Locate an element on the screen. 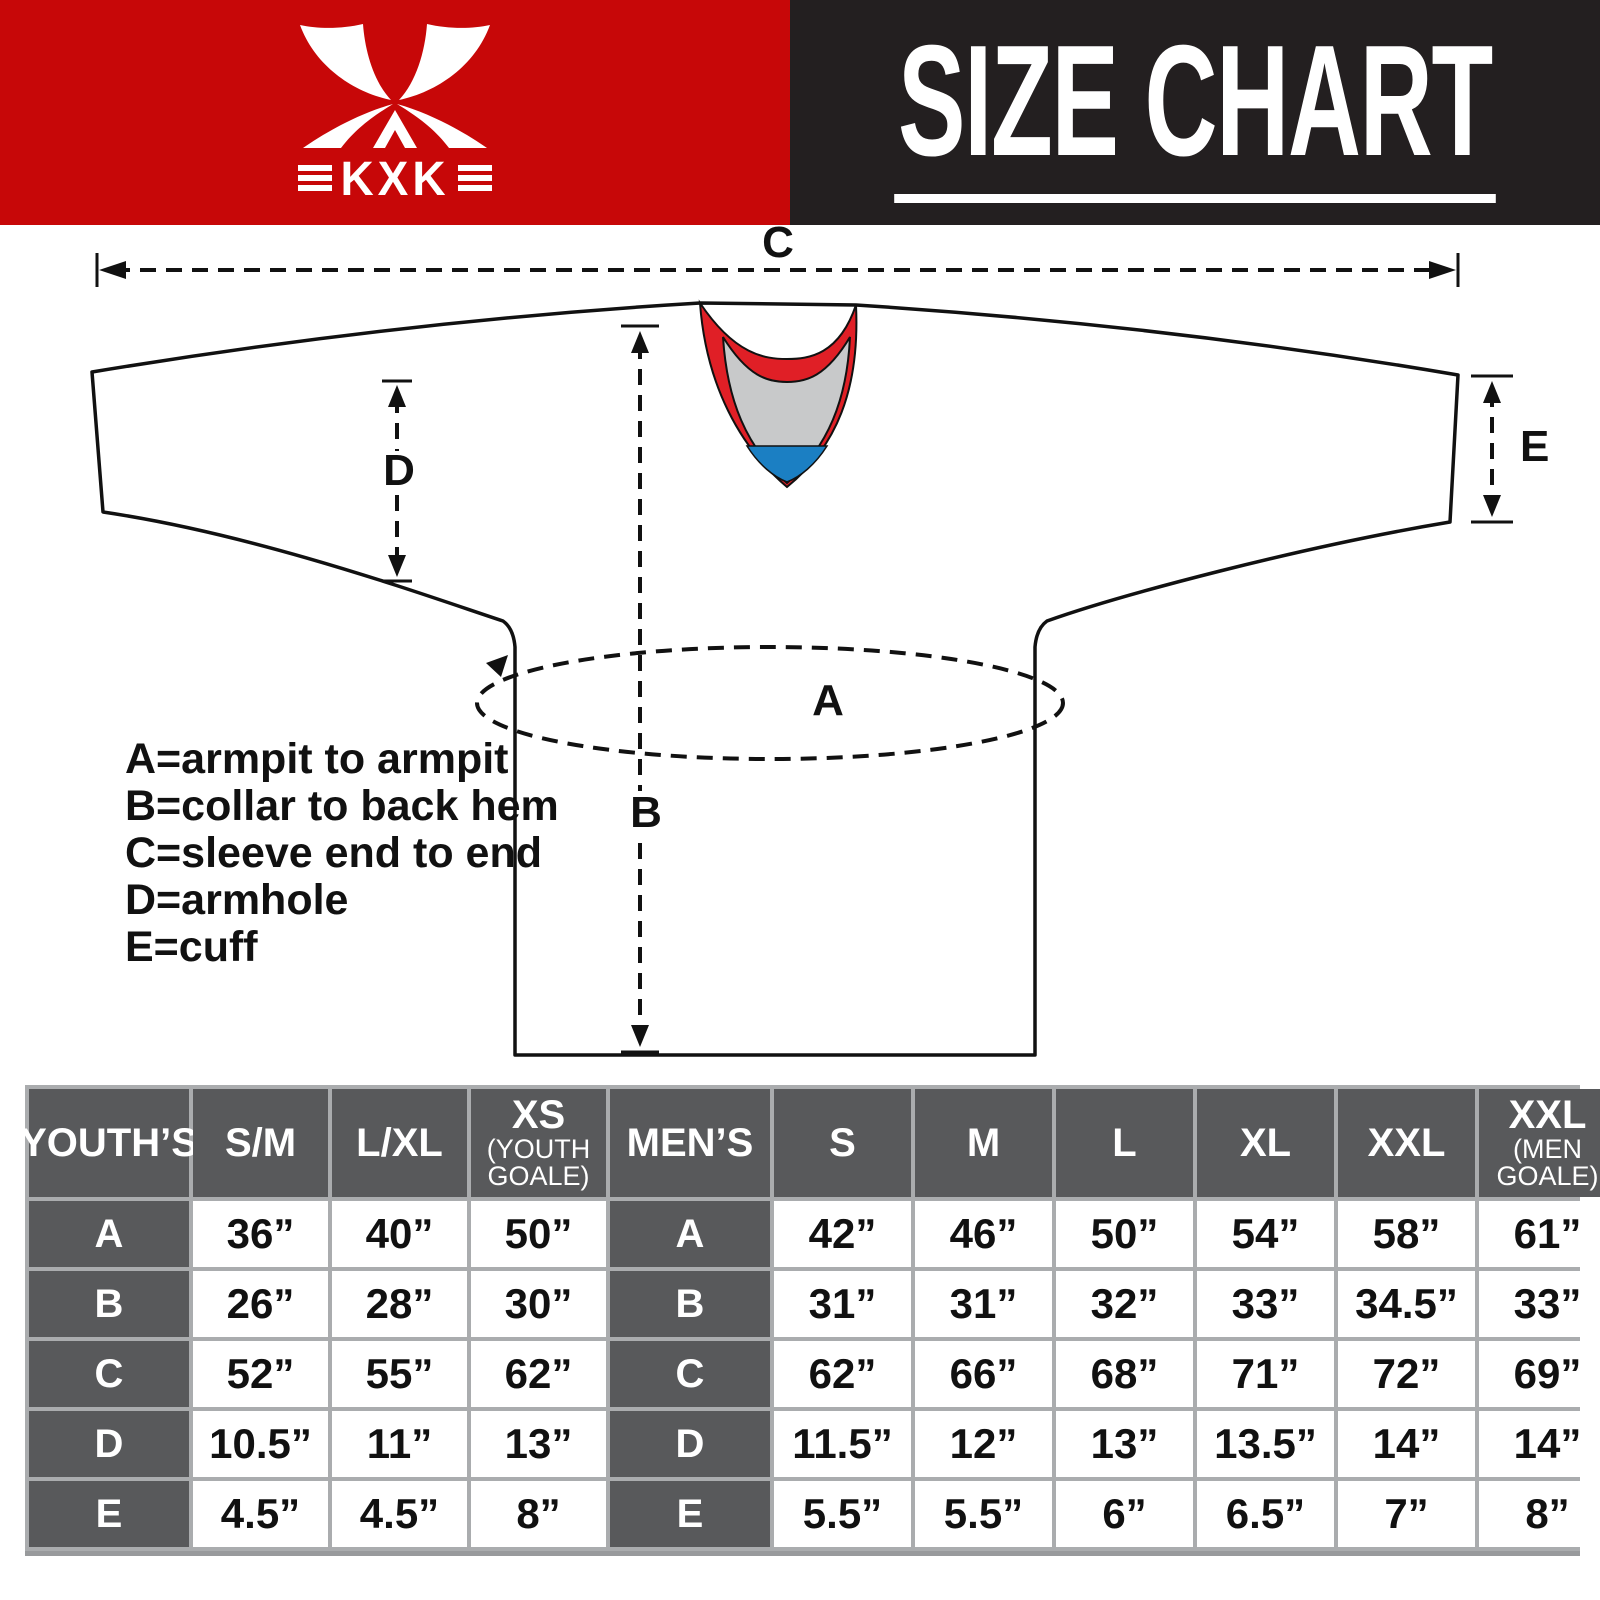 This screenshot has height=1600, width=1600. page-title: SIZE CHART is located at coordinates (1195, 112).